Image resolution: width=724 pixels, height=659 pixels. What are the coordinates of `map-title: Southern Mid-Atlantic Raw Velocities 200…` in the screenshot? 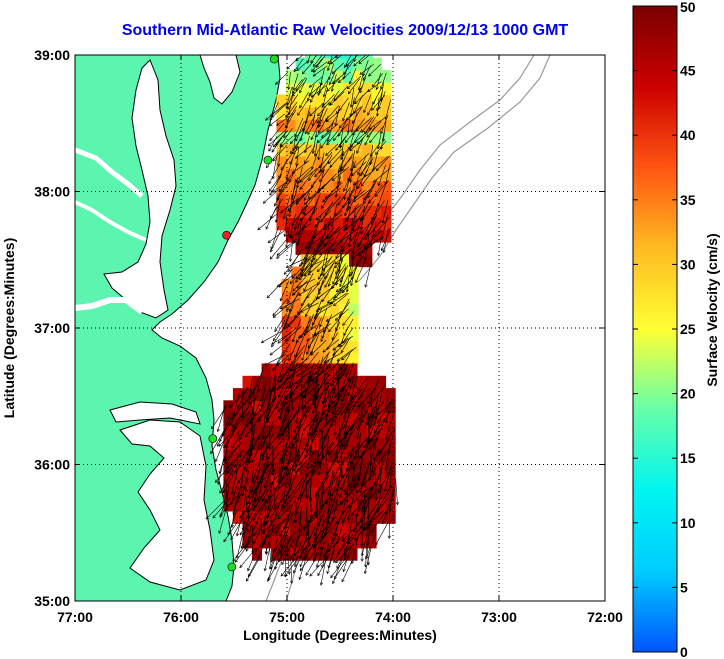 It's located at (345, 30).